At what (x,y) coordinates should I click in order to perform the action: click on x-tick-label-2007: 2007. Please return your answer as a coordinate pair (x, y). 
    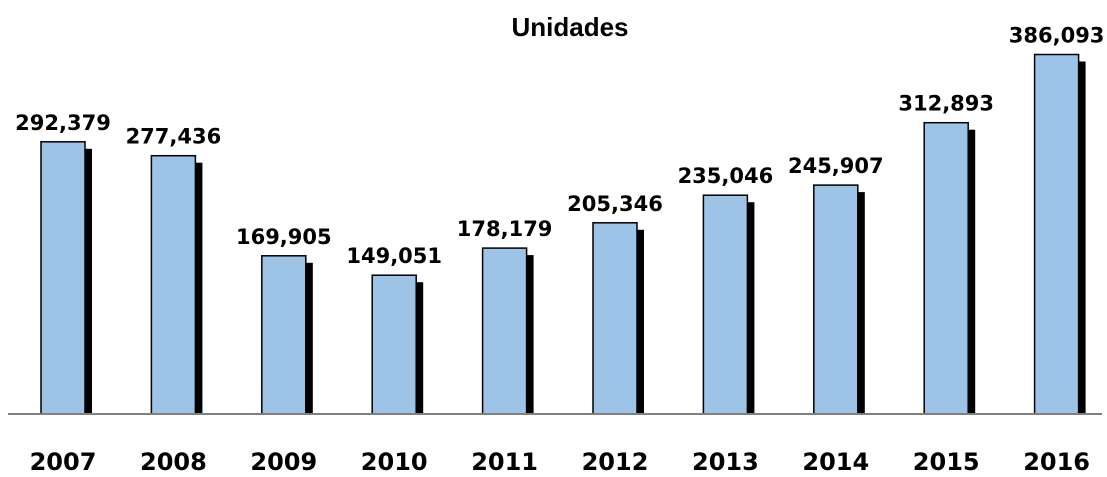
    Looking at the image, I should click on (63, 462).